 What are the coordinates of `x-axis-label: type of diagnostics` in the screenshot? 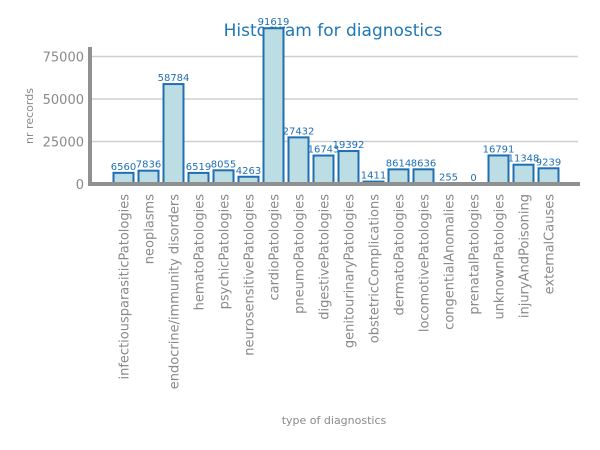 It's located at (334, 420).